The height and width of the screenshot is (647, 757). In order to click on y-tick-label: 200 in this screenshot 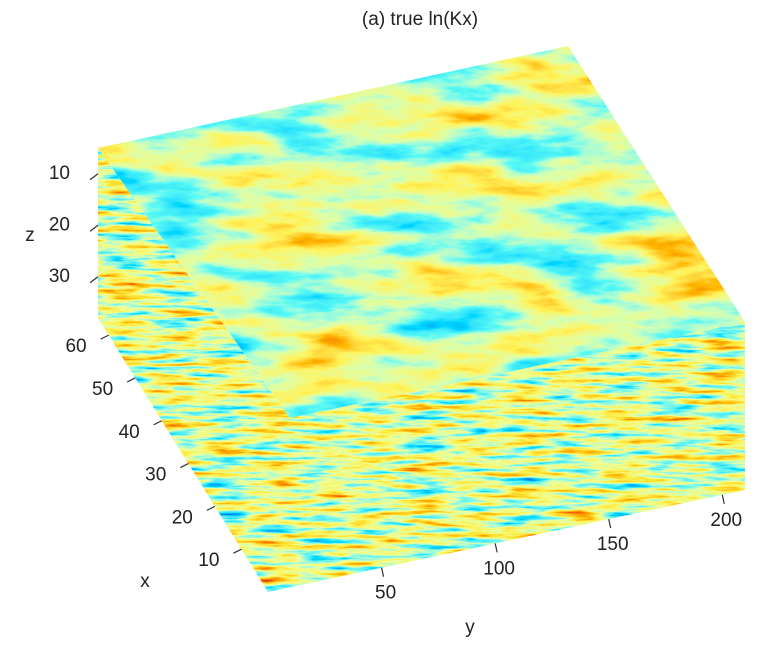, I will do `click(726, 520)`.